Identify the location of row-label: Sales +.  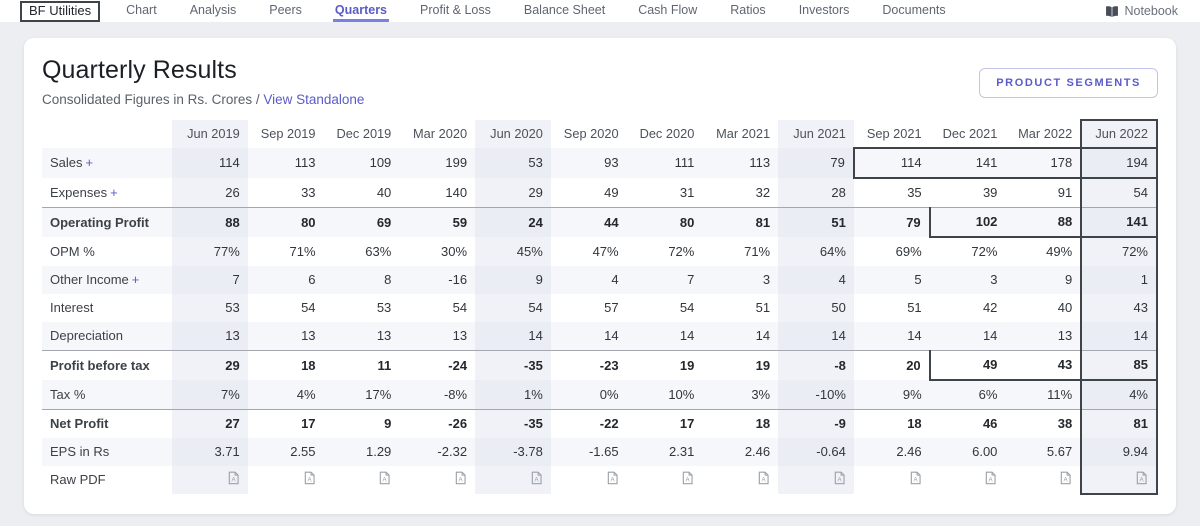
(107, 163).